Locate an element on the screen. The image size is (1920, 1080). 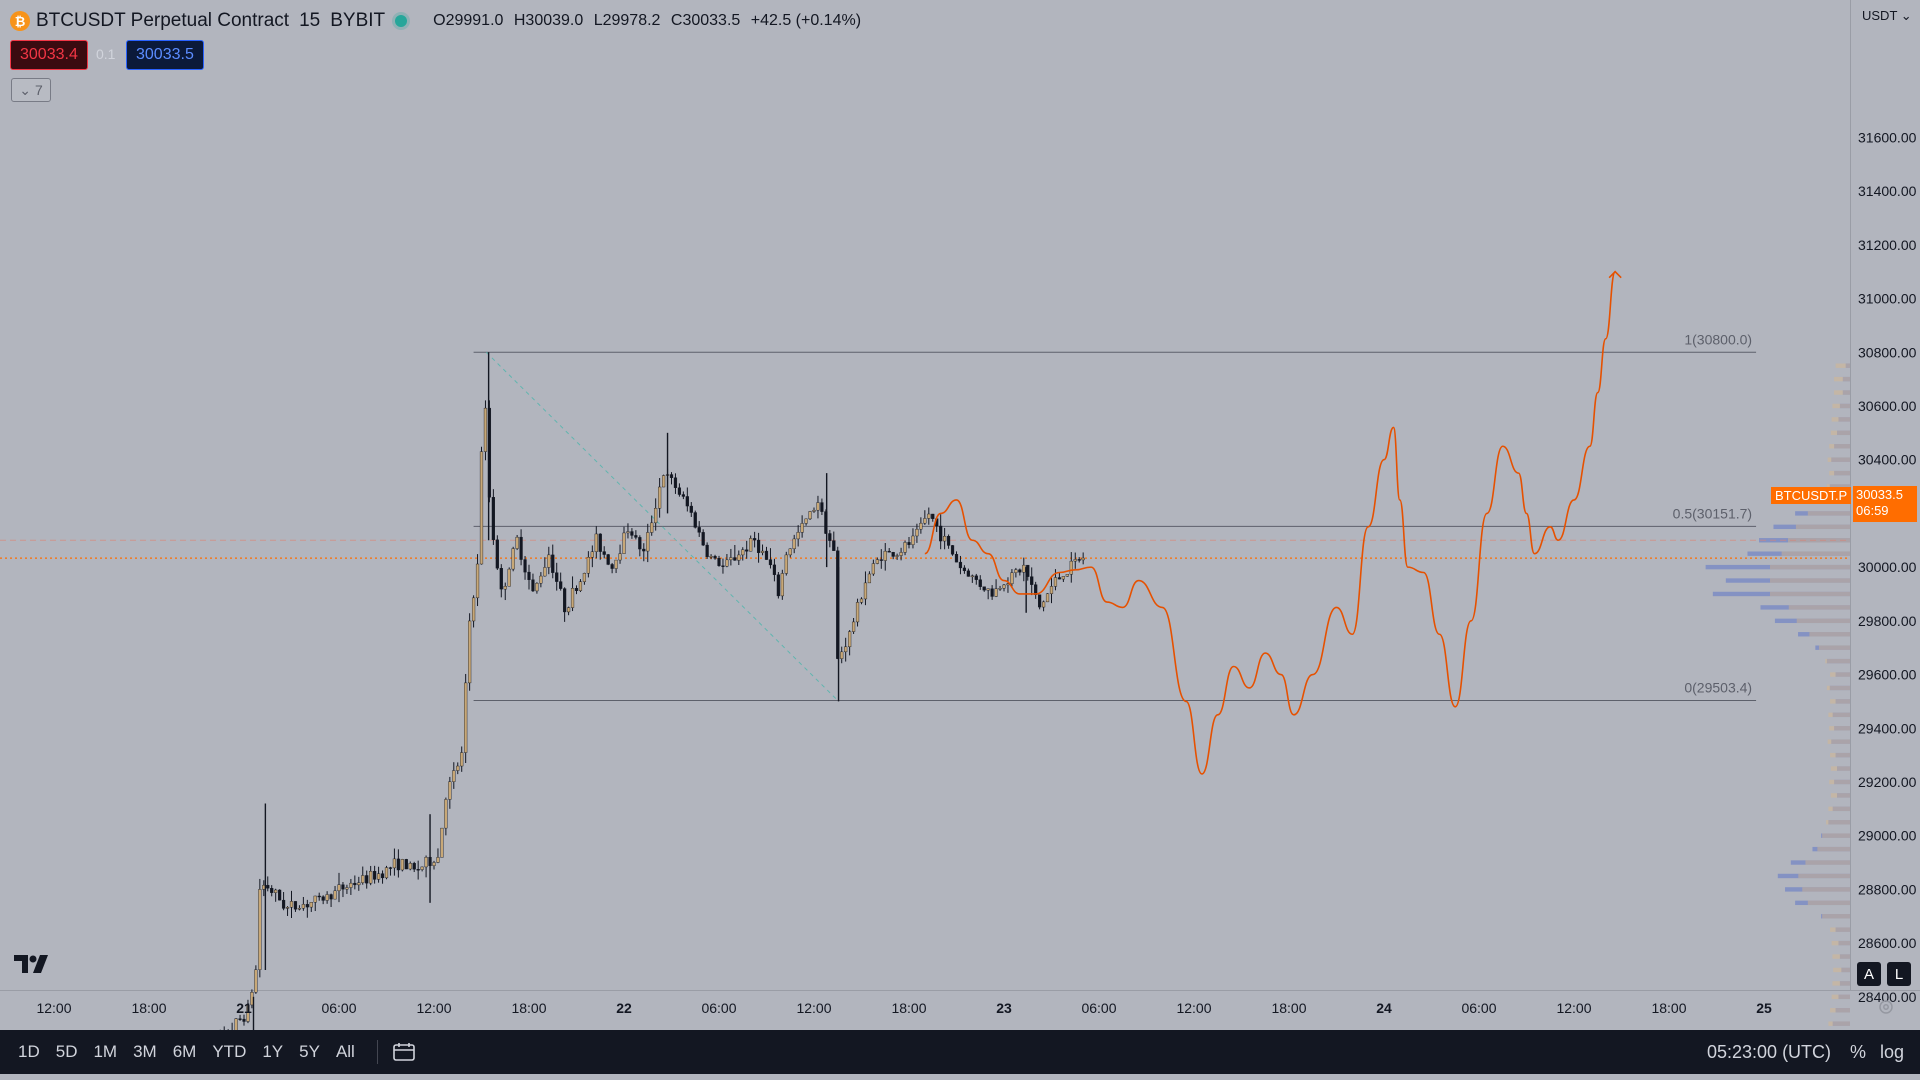
price-tick-label: 28400.00 is located at coordinates (1887, 997).